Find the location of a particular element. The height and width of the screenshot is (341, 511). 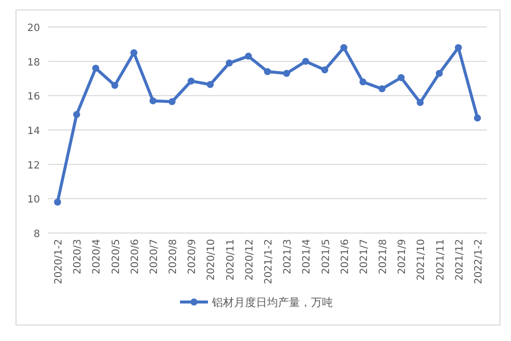

legend-label: 铝材月度日均产量，万吨 is located at coordinates (272, 302).